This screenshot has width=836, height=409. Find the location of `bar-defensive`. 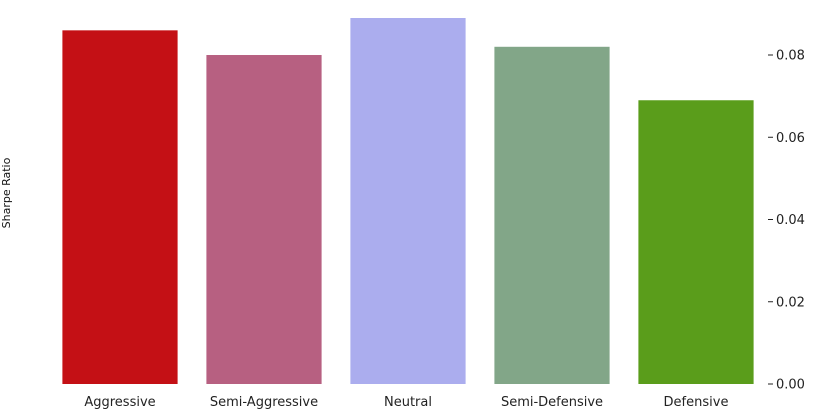

bar-defensive is located at coordinates (696, 242).